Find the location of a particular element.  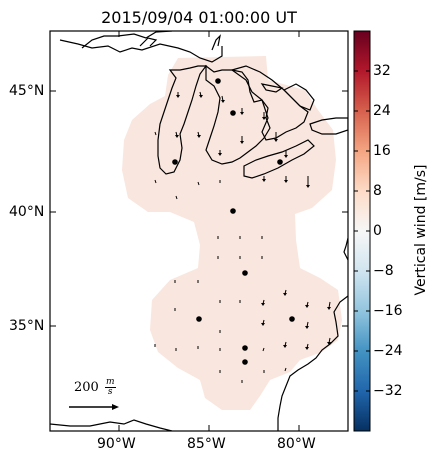

lake-ontario is located at coordinates (328, 126).